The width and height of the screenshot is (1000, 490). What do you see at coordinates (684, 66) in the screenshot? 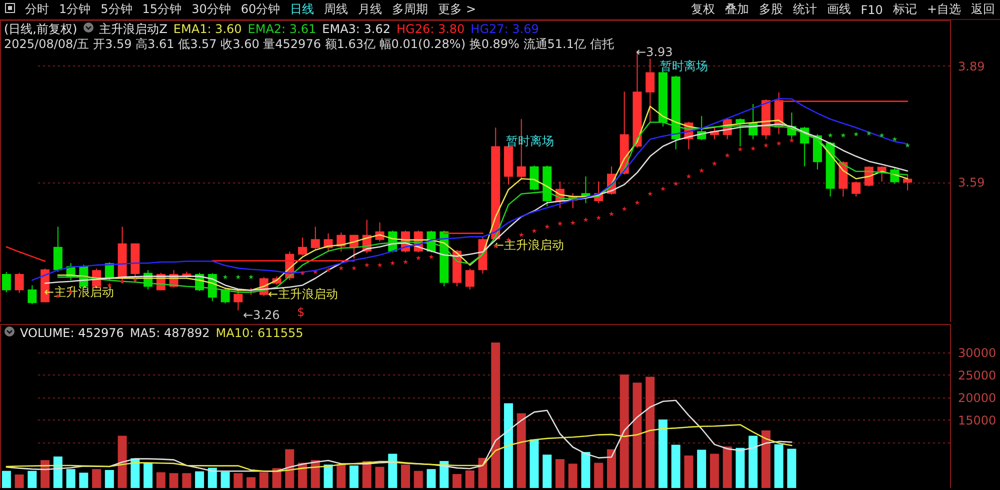
I see `annotation: 暂时离场` at bounding box center [684, 66].